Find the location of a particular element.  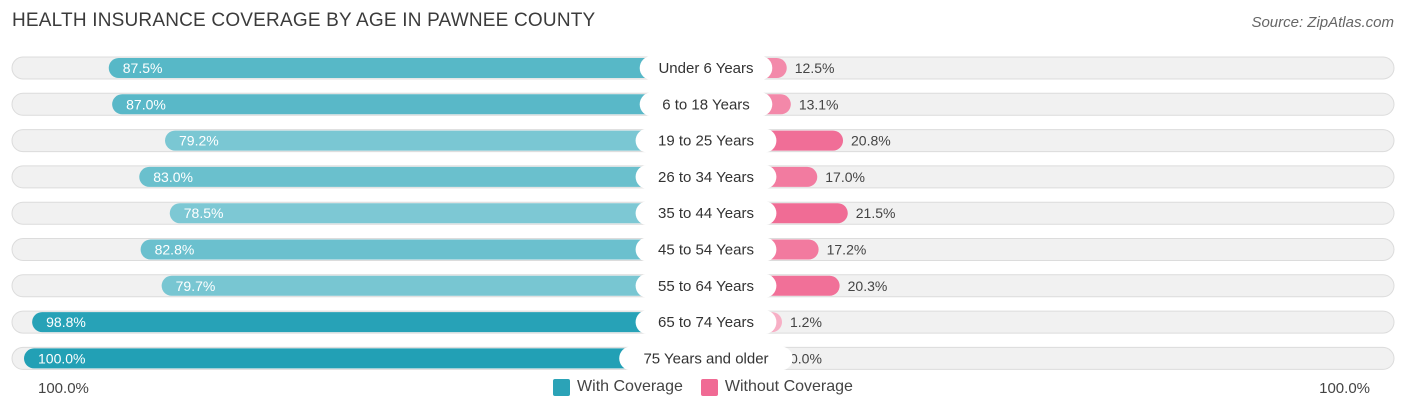

legend-item-with-coverage: With Coverage is located at coordinates (618, 387).